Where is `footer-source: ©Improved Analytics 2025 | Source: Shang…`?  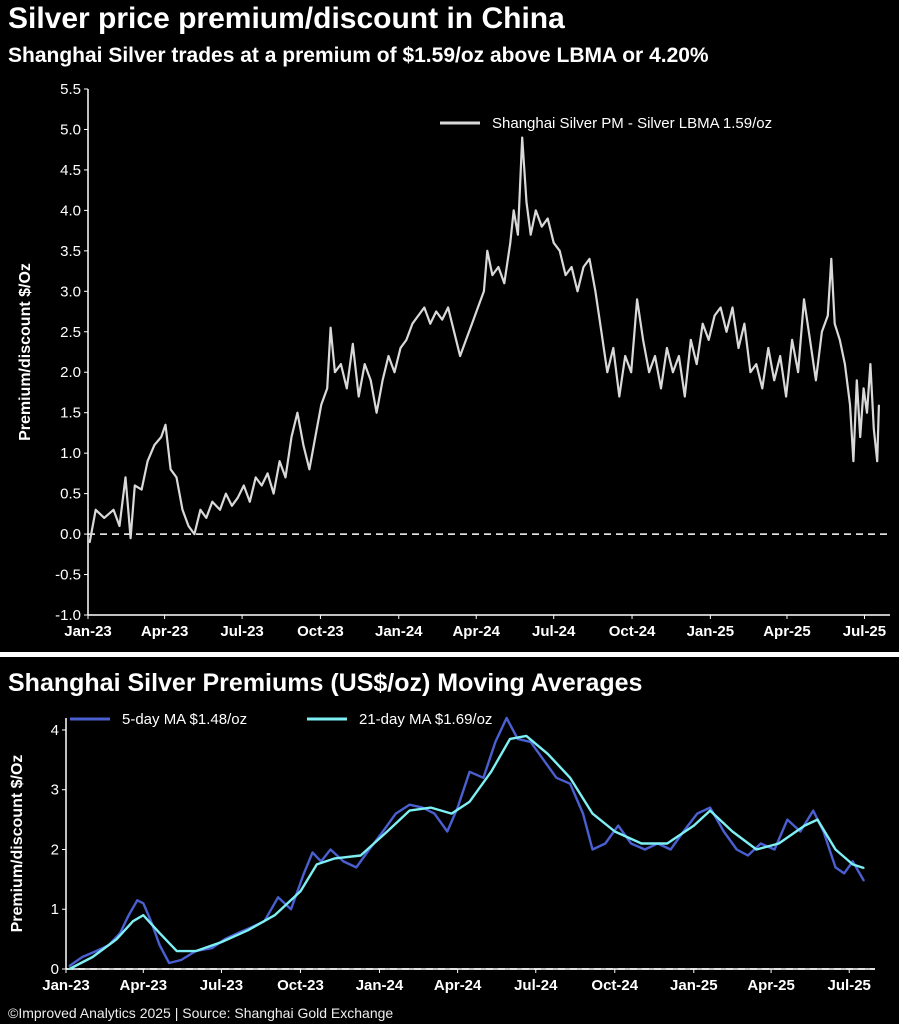
footer-source: ©Improved Analytics 2025 | Source: Shang… is located at coordinates (201, 1013).